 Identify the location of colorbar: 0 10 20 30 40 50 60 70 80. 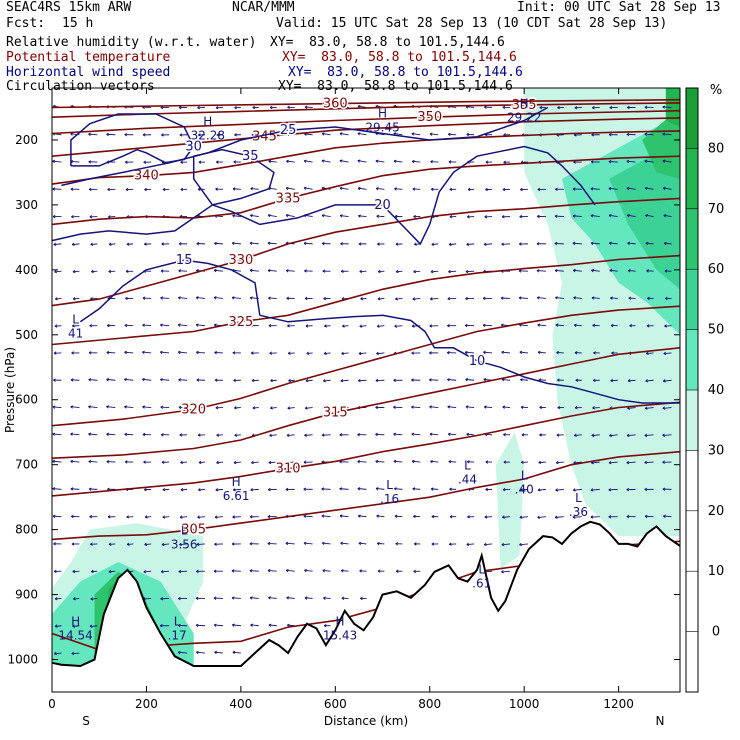
(705, 390).